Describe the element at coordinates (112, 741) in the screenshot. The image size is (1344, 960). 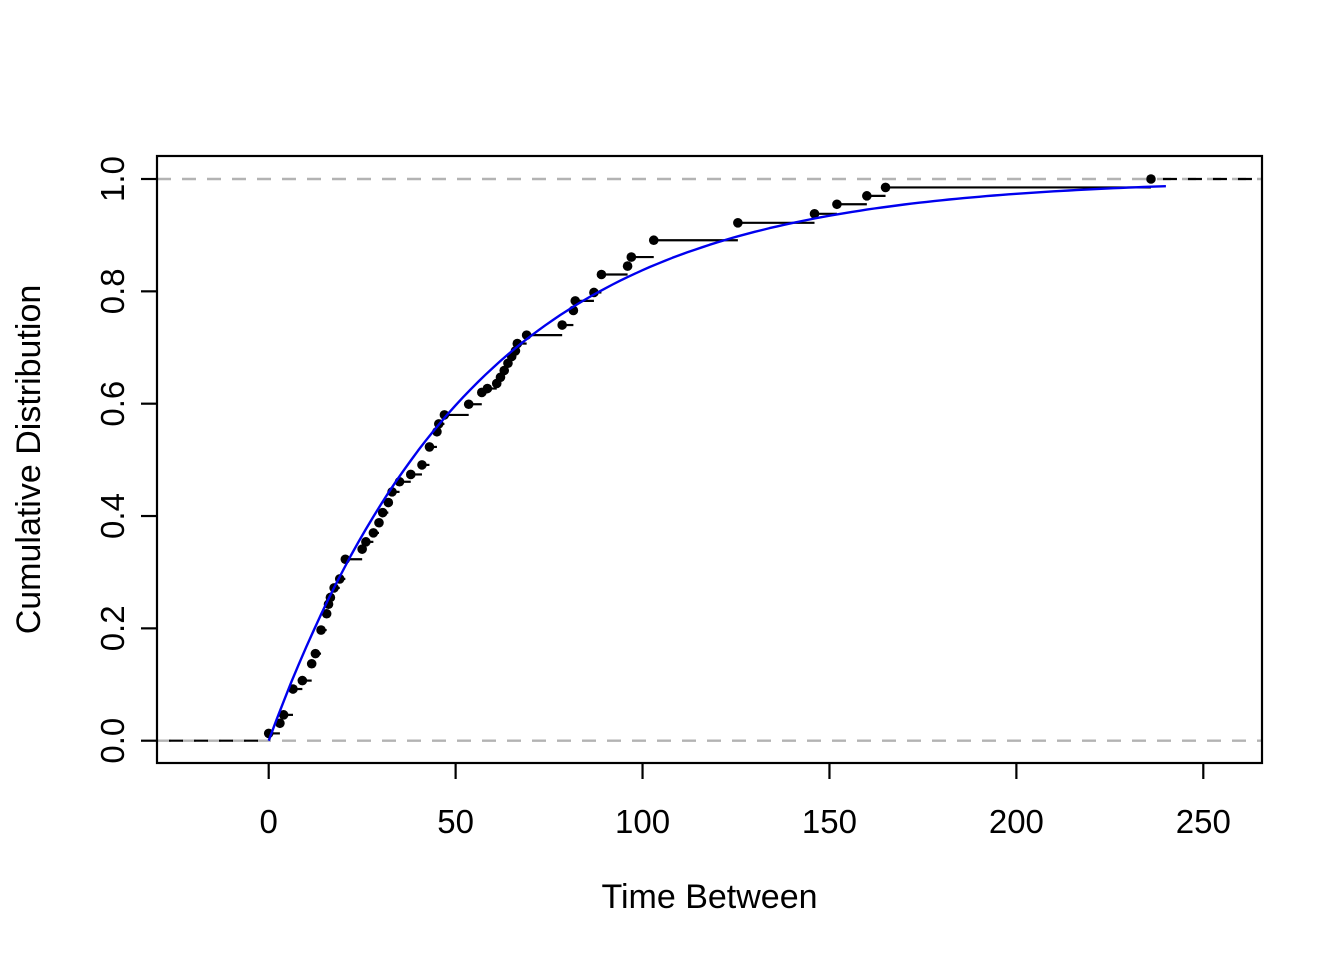
I see `y-tick-label: 0.0` at that location.